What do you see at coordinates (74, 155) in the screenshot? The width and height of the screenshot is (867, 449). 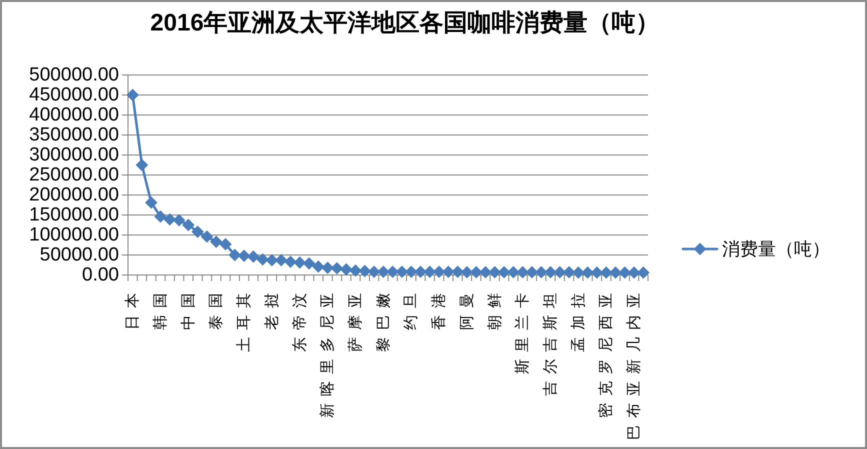 I see `y-tick-label: 300000.00` at bounding box center [74, 155].